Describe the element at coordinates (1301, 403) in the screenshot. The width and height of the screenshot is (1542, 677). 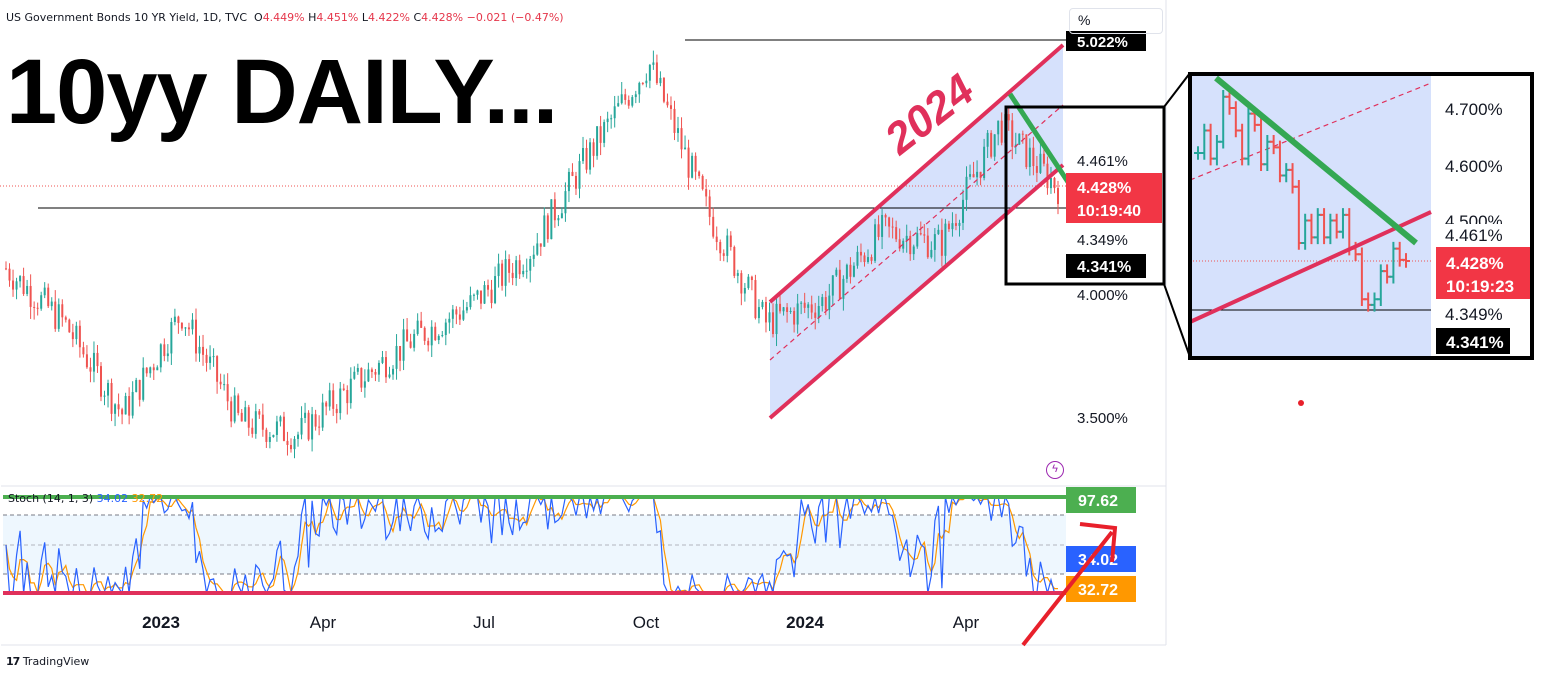
I see `stray-dot` at that location.